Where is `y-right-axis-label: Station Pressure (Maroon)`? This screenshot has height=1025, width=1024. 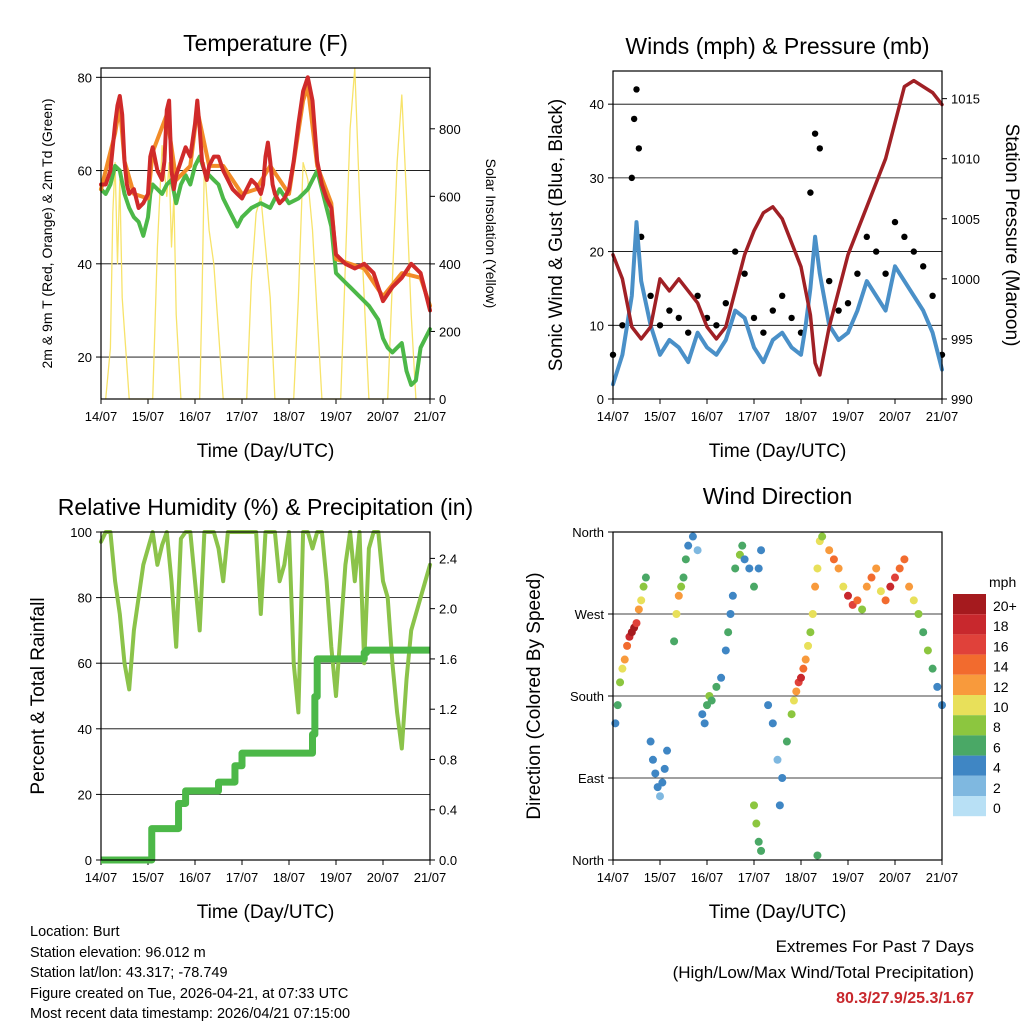
y-right-axis-label: Station Pressure (Maroon) is located at coordinates (1011, 235).